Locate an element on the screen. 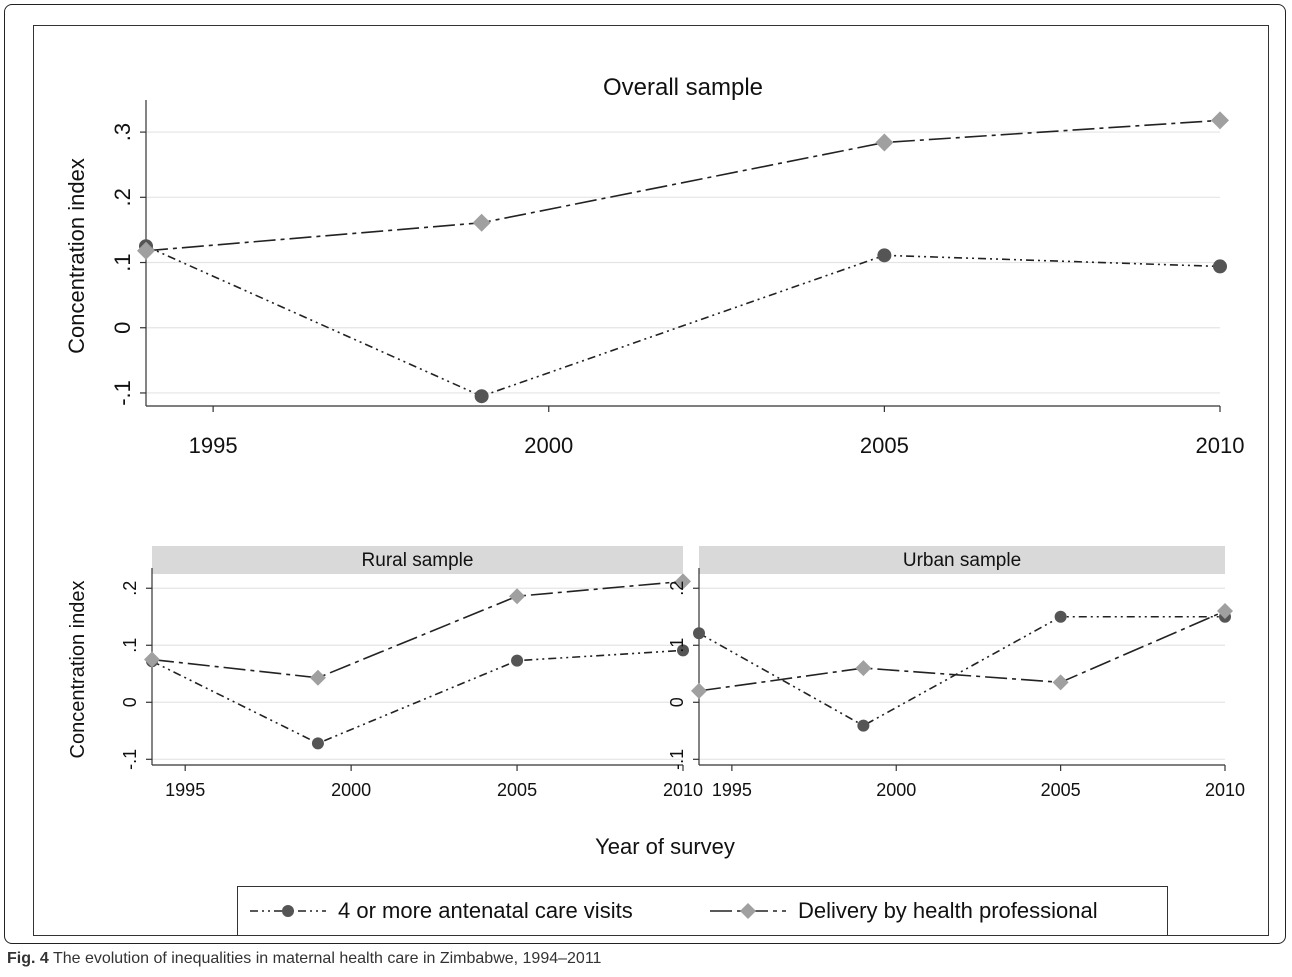 This screenshot has height=977, width=1292. panel-urban-sample-ytick-label: .1 is located at coordinates (677, 645).